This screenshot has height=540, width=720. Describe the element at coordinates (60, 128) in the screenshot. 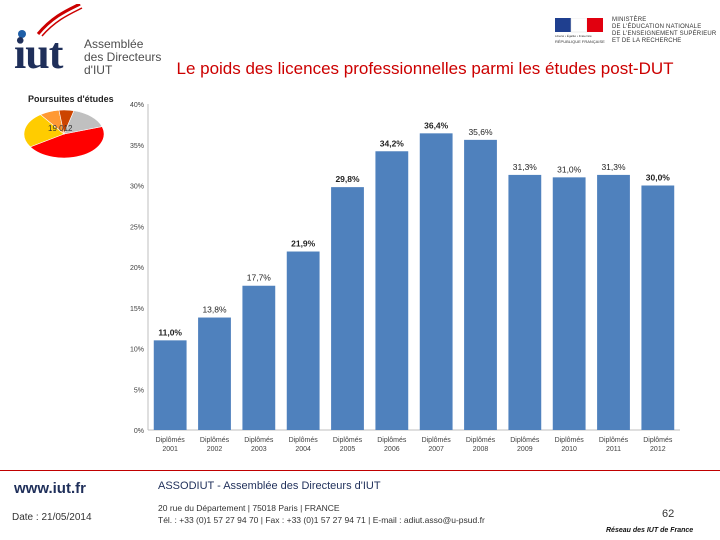

I see `pie-label: 19 012` at that location.